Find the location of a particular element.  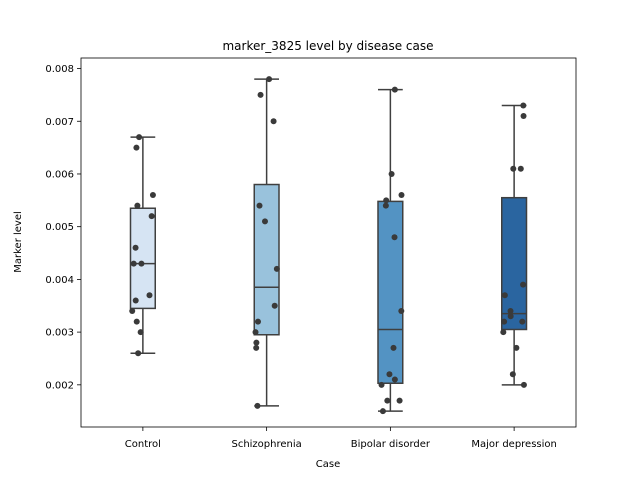

y-tick-label: 0.008 is located at coordinates (59, 69).